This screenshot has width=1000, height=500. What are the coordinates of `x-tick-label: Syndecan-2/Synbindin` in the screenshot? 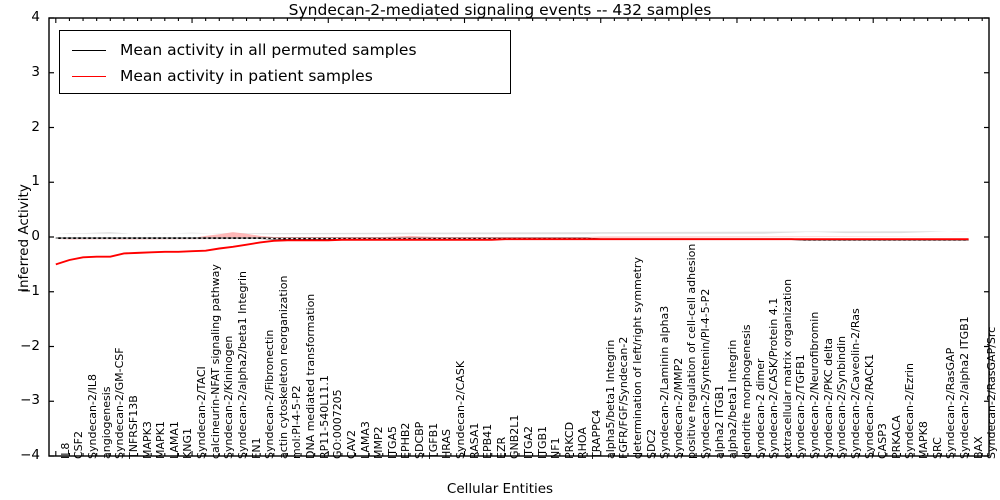 It's located at (842, 397).